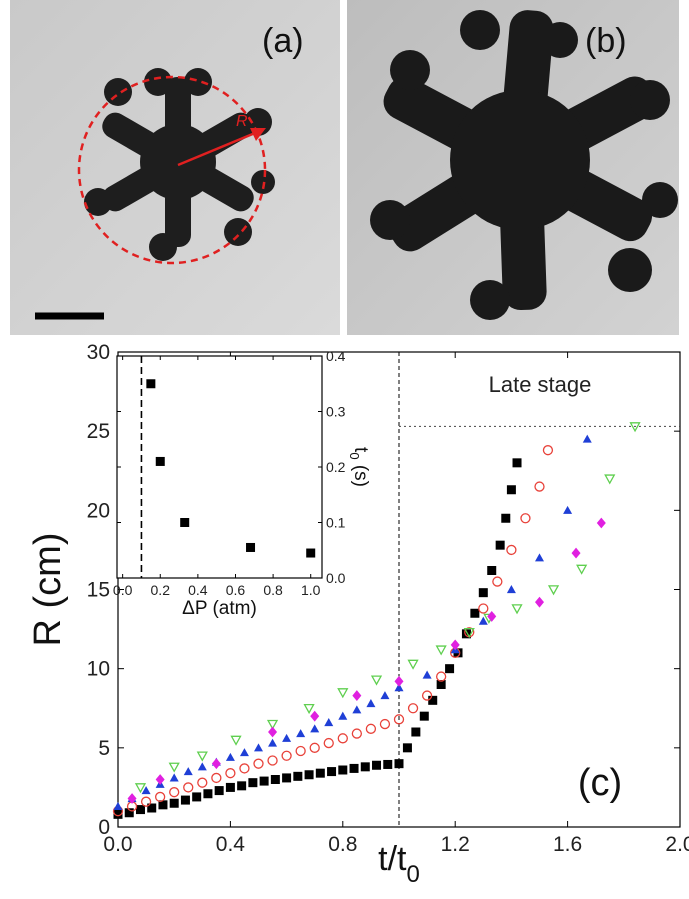 This screenshot has width=689, height=899. What do you see at coordinates (117, 844) in the screenshot?
I see `x-tick-label: 0.0` at bounding box center [117, 844].